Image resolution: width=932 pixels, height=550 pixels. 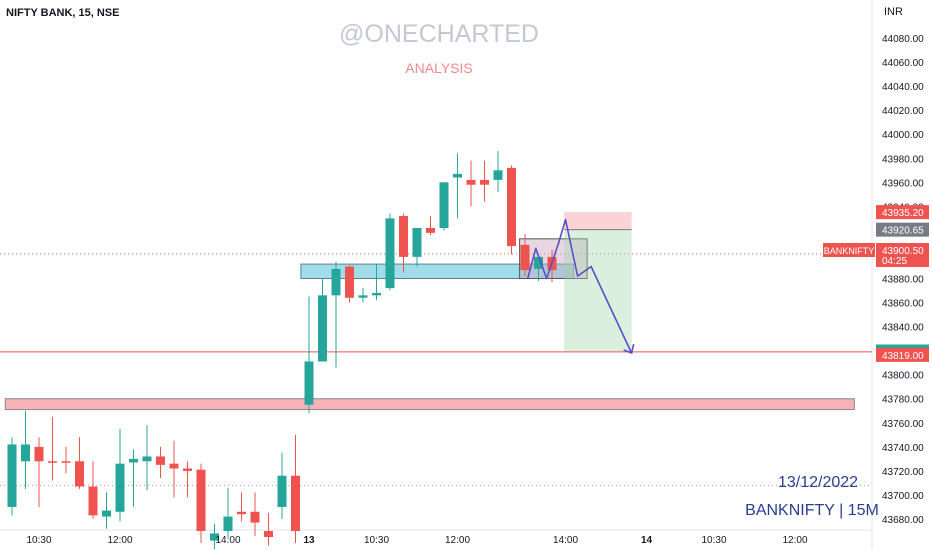 What do you see at coordinates (818, 482) in the screenshot?
I see `date-annotation: 13/12/2022` at bounding box center [818, 482].